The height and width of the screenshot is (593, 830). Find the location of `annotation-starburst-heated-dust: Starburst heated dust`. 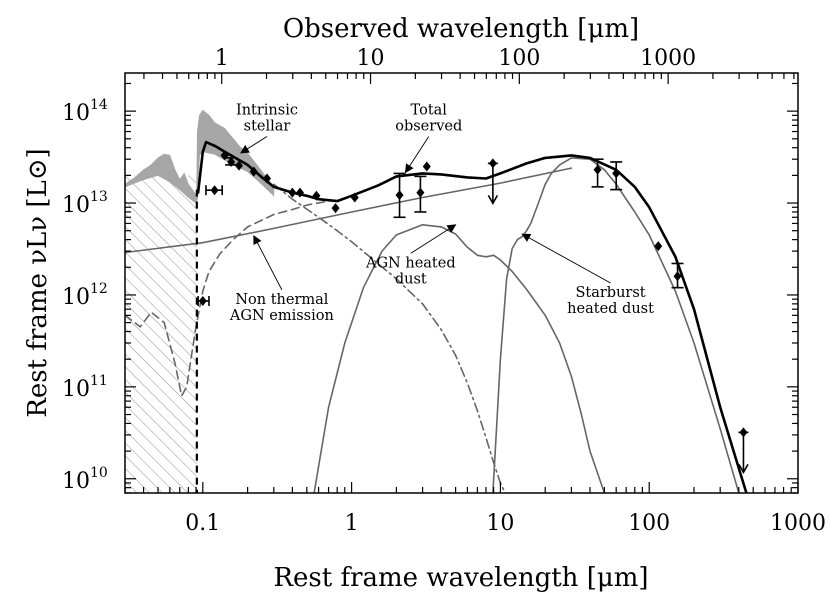

annotation-starburst-heated-dust: Starburst heated dust is located at coordinates (587, 275).